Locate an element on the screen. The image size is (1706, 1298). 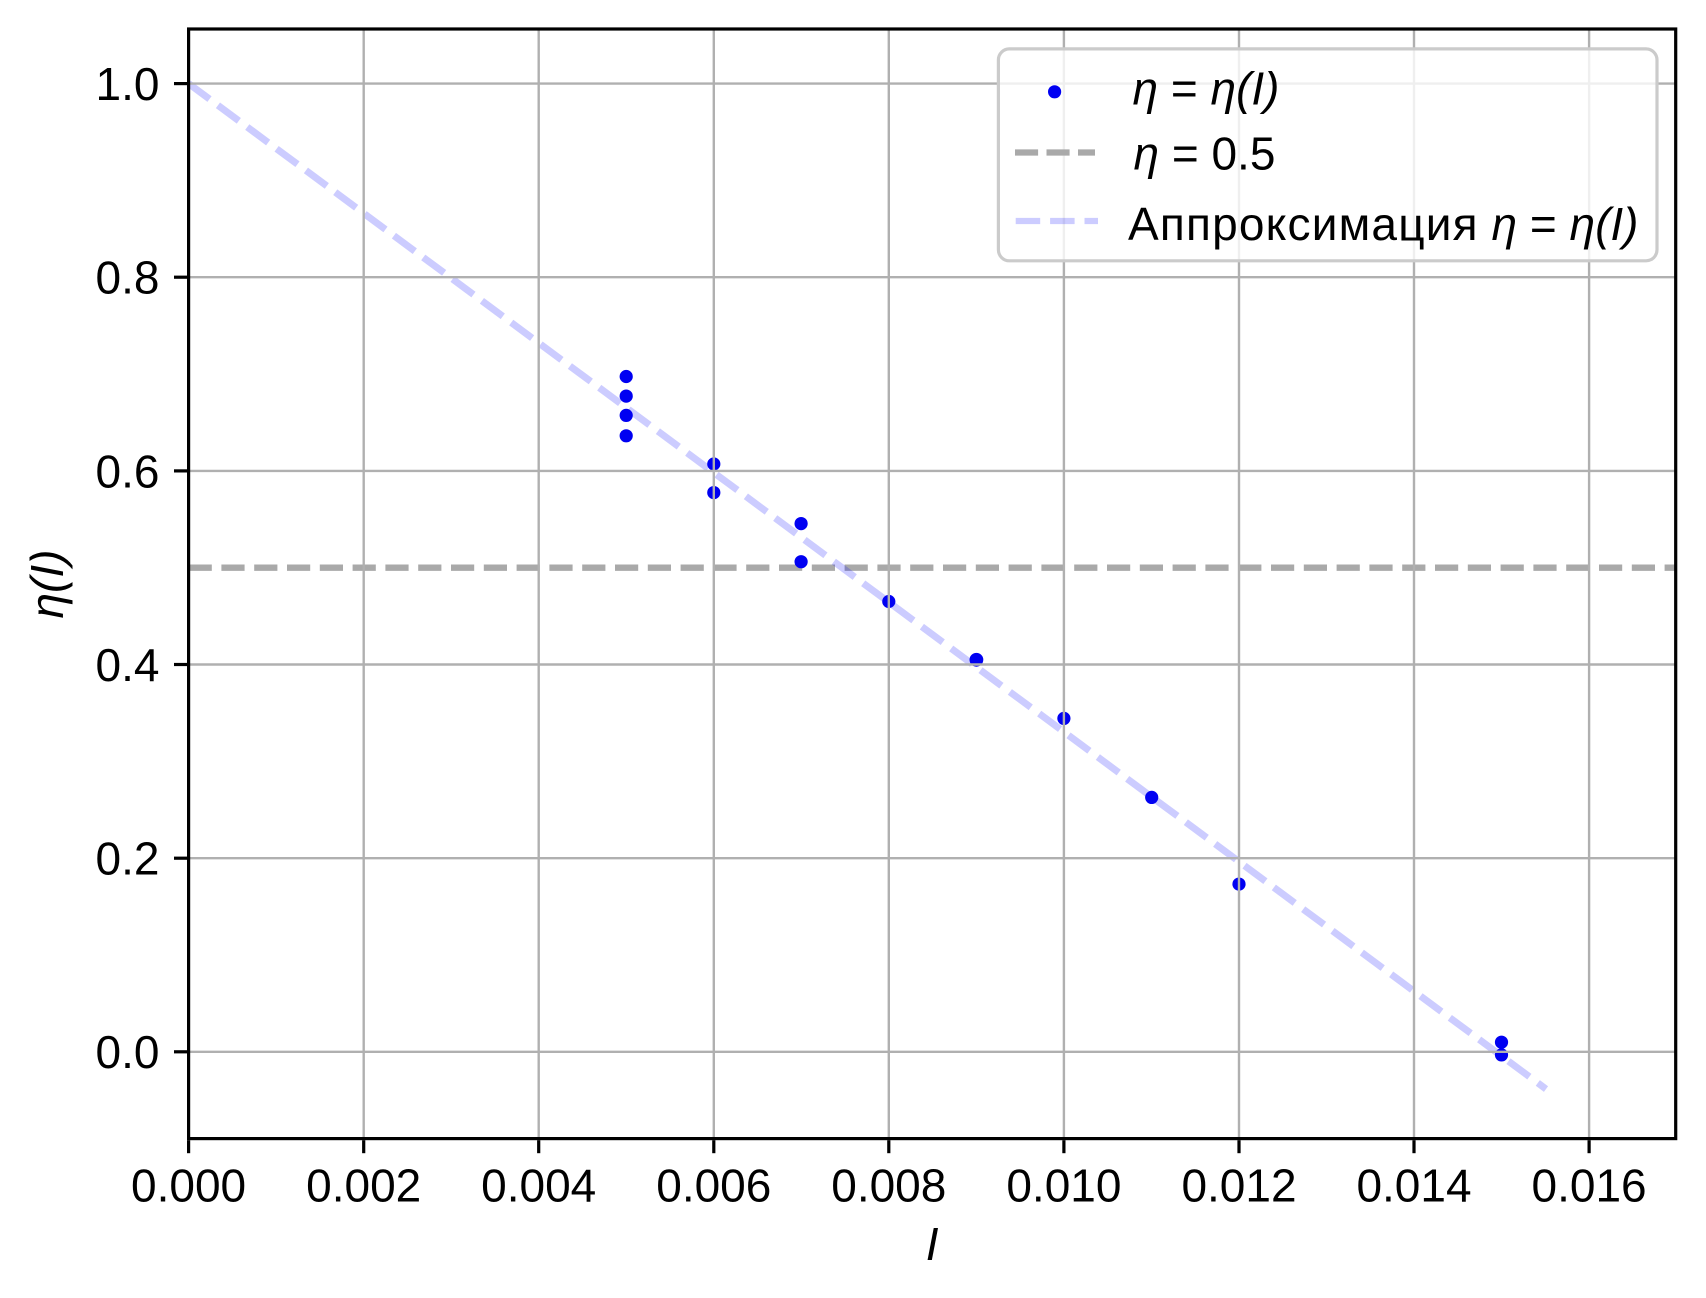
svg-text: η = 0.5 is located at coordinates (1205, 154).